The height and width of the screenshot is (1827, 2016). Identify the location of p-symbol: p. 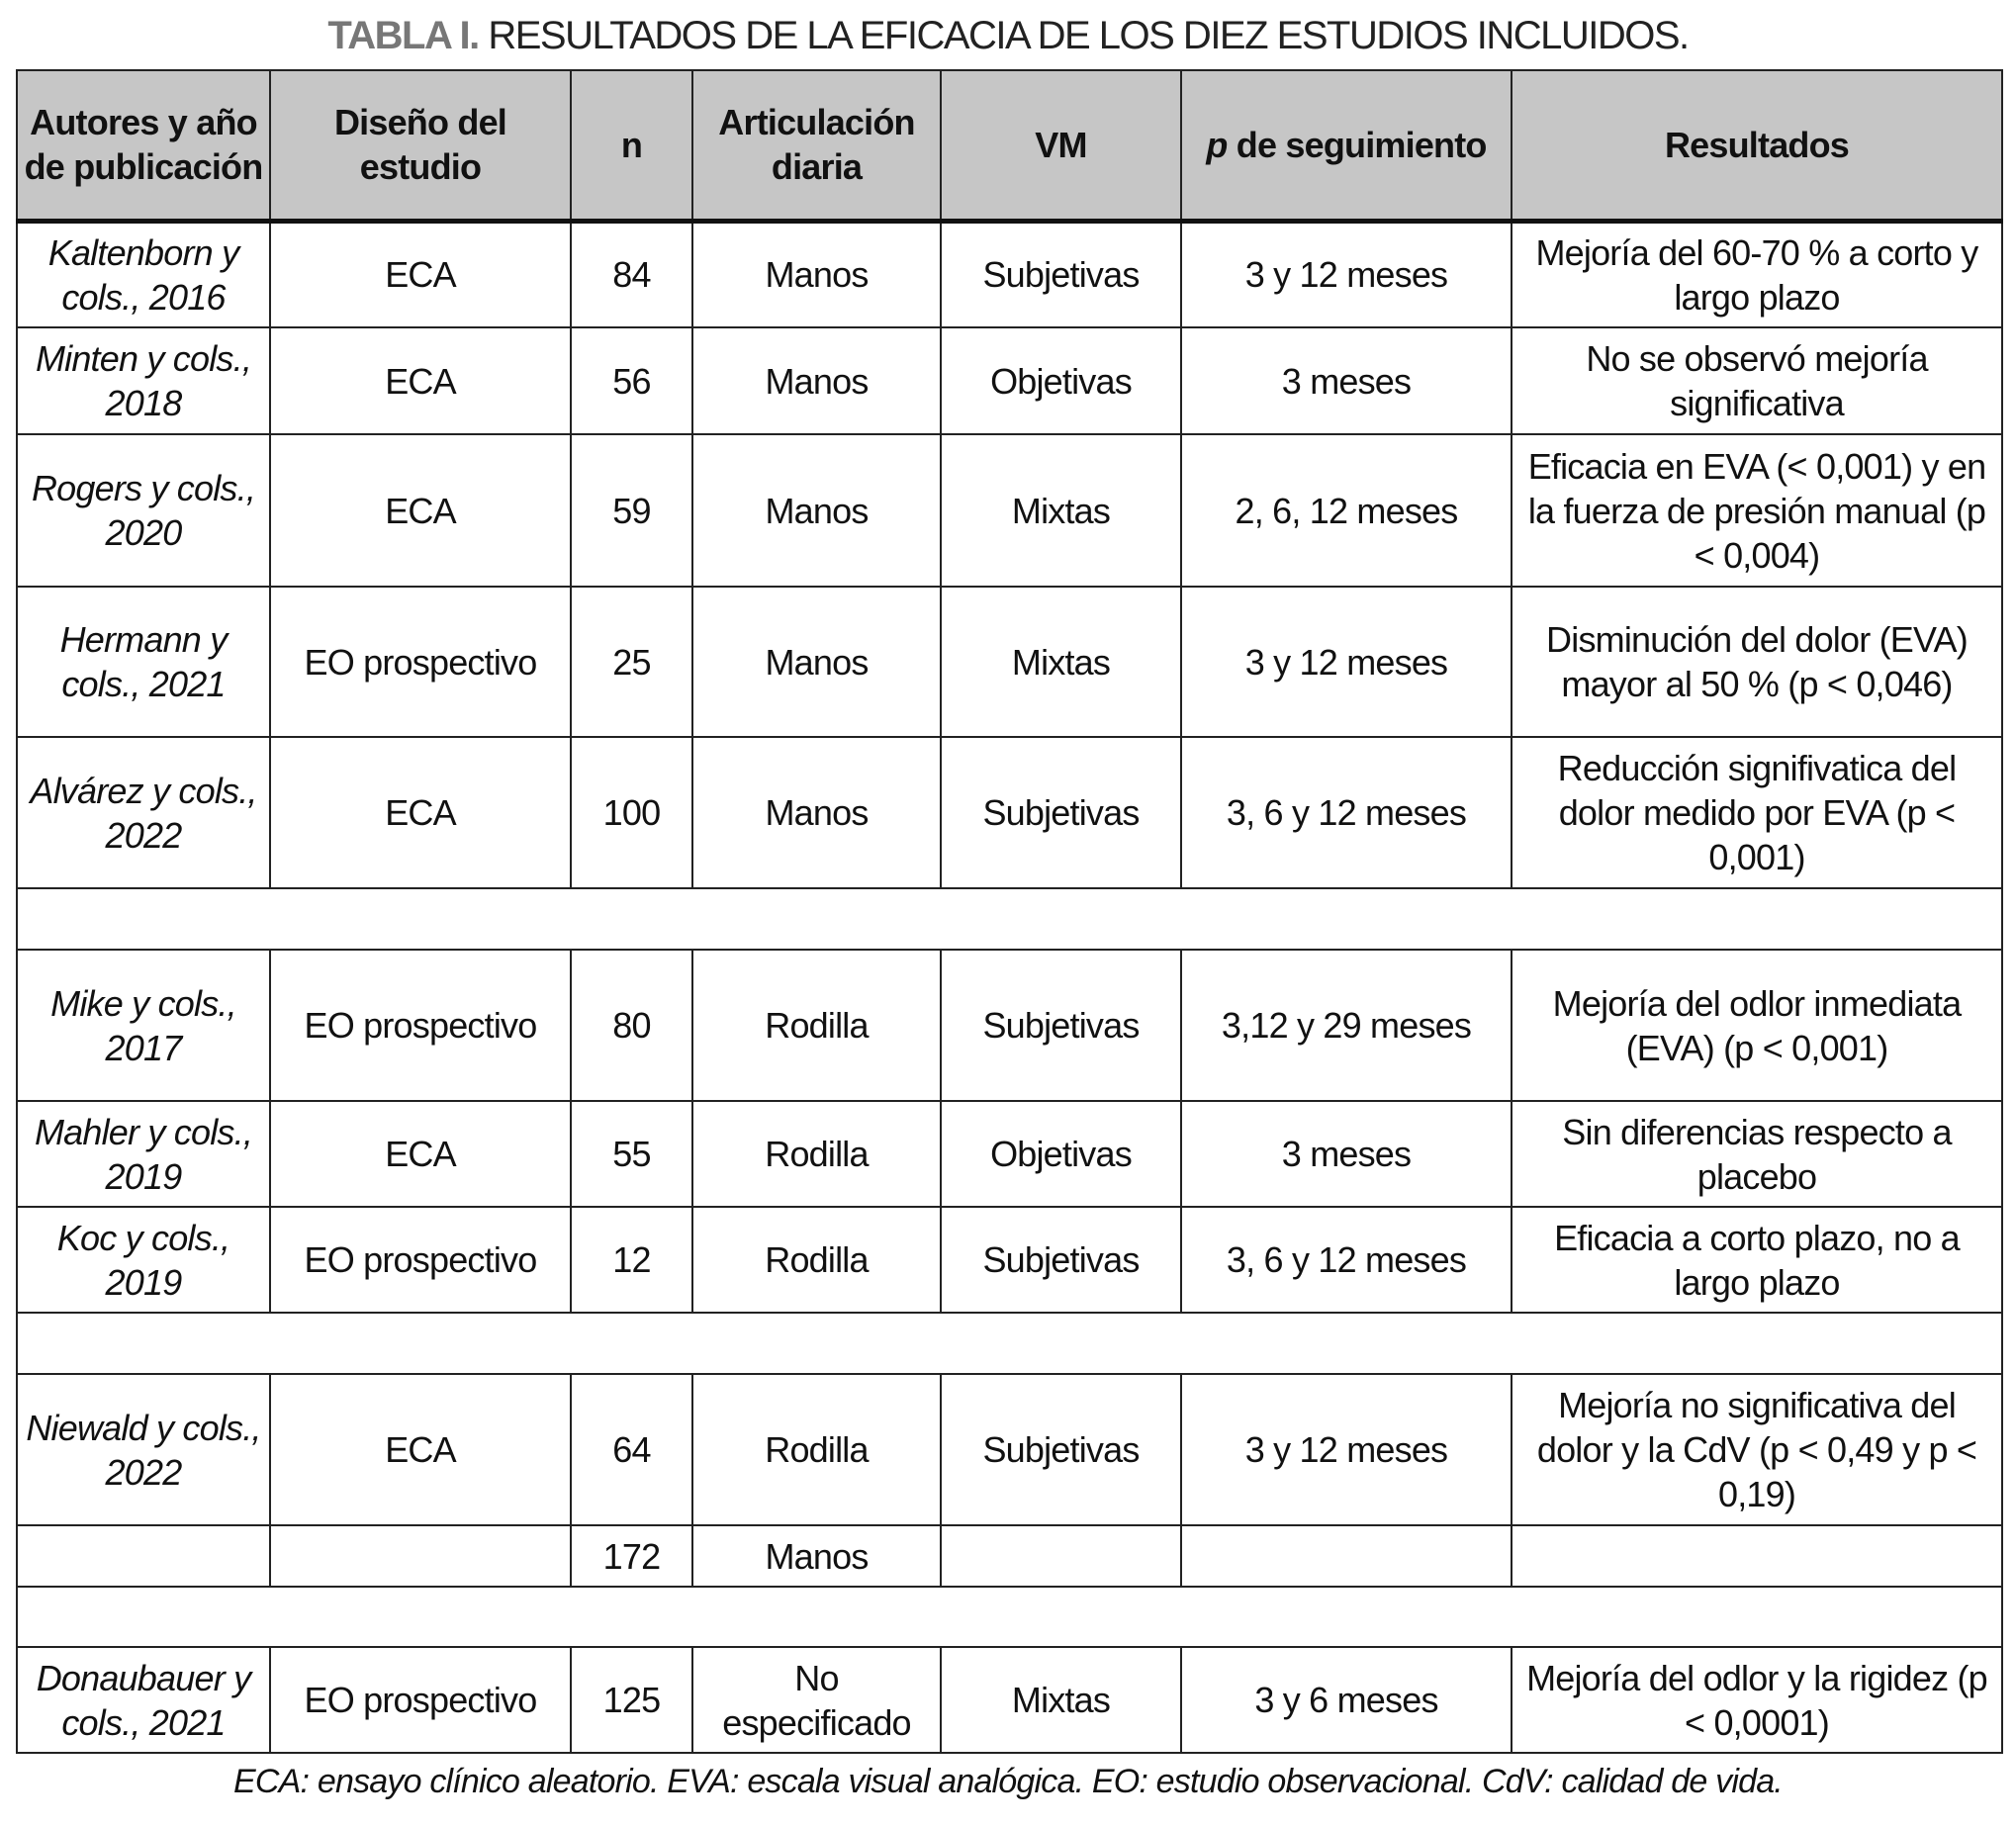
(1217, 144).